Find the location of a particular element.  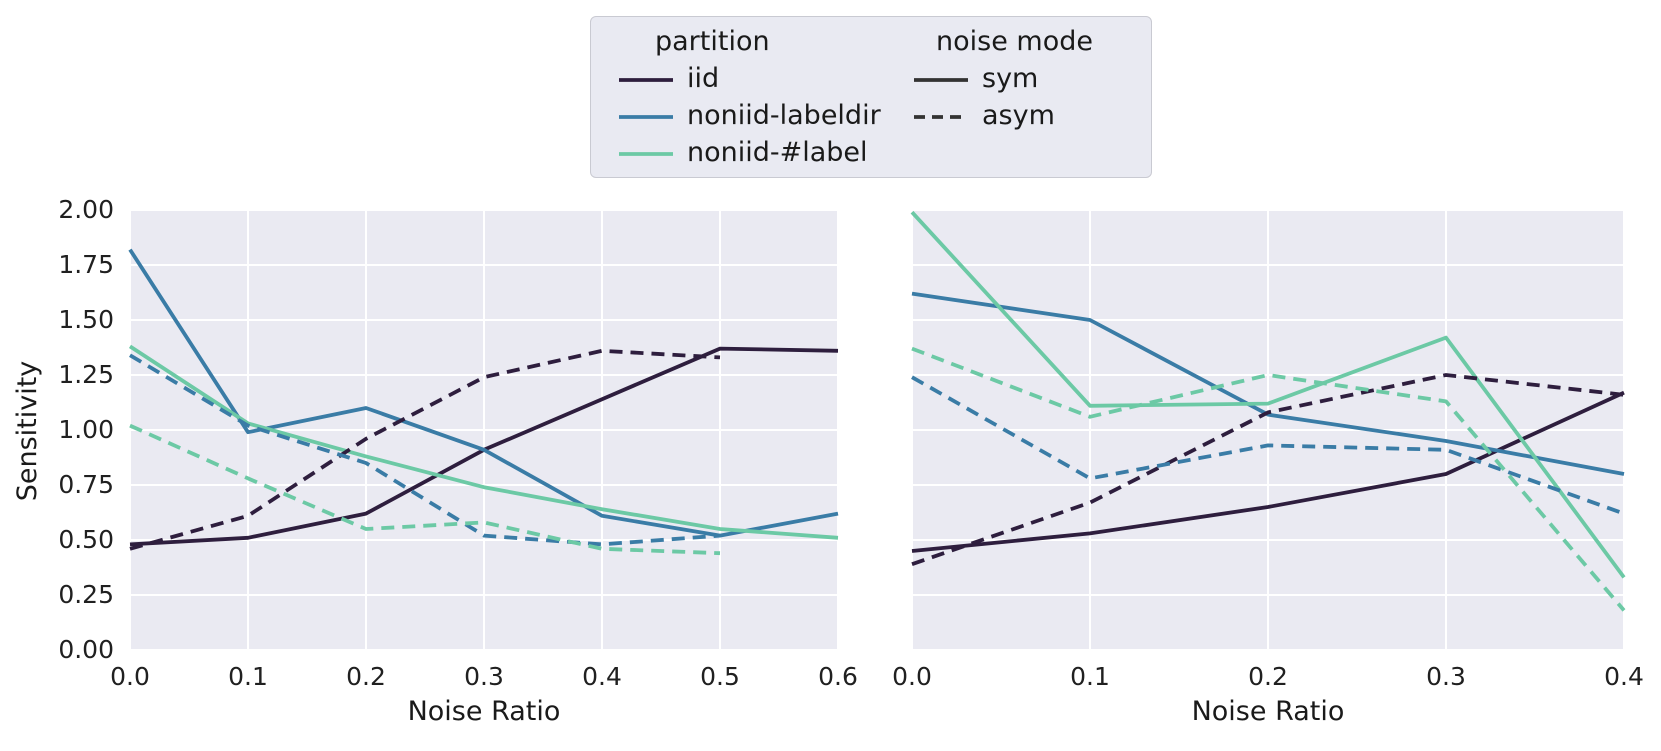

y-tick-label: 0.75 is located at coordinates (86, 484).